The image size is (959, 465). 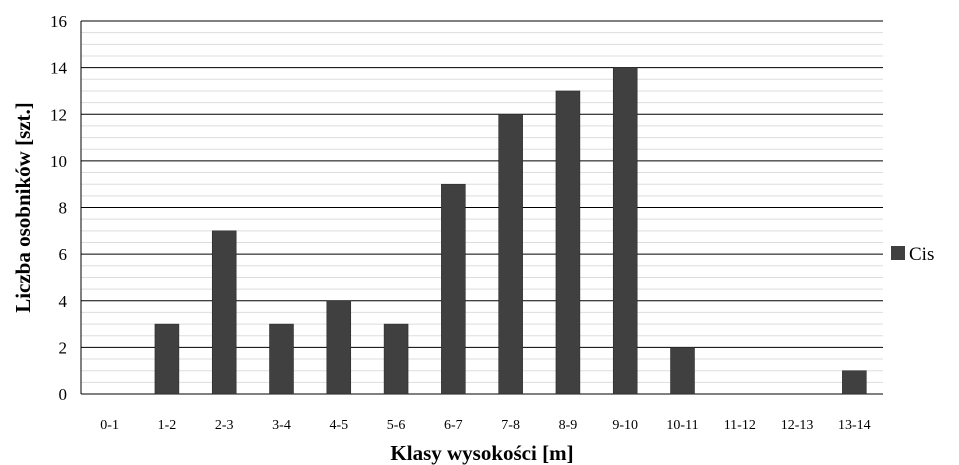 I want to click on x-tick-label-12-13: 12-13, so click(x=797, y=425).